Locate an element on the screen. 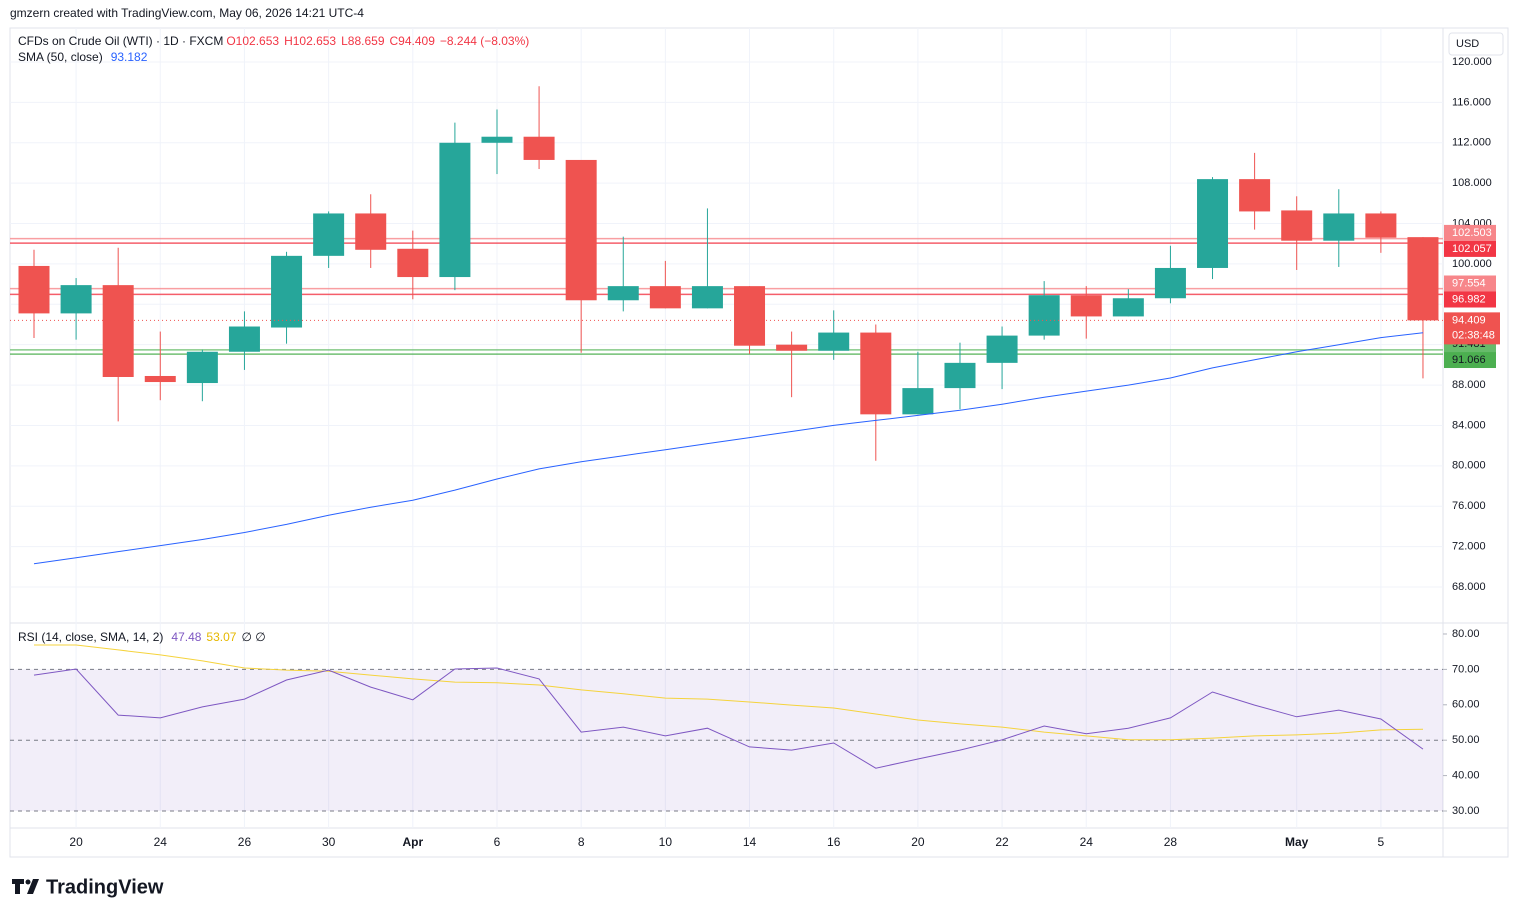 Image resolution: width=1519 pixels, height=922 pixels. last-price-label: 94.409 is located at coordinates (1469, 320).